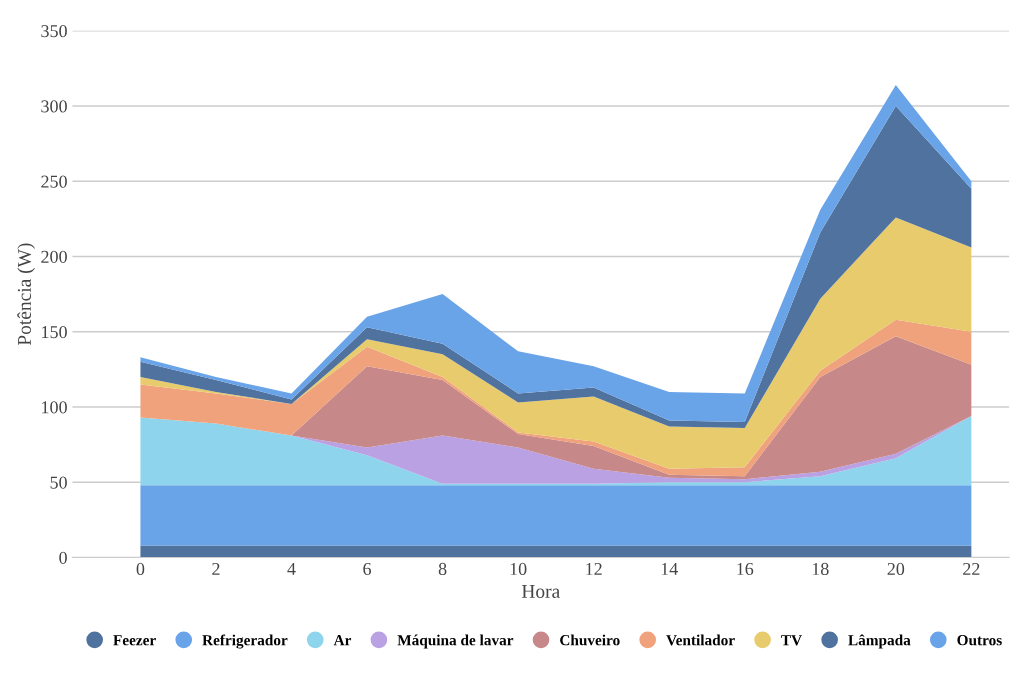  What do you see at coordinates (58, 482) in the screenshot?
I see `y-tick-label: 50` at bounding box center [58, 482].